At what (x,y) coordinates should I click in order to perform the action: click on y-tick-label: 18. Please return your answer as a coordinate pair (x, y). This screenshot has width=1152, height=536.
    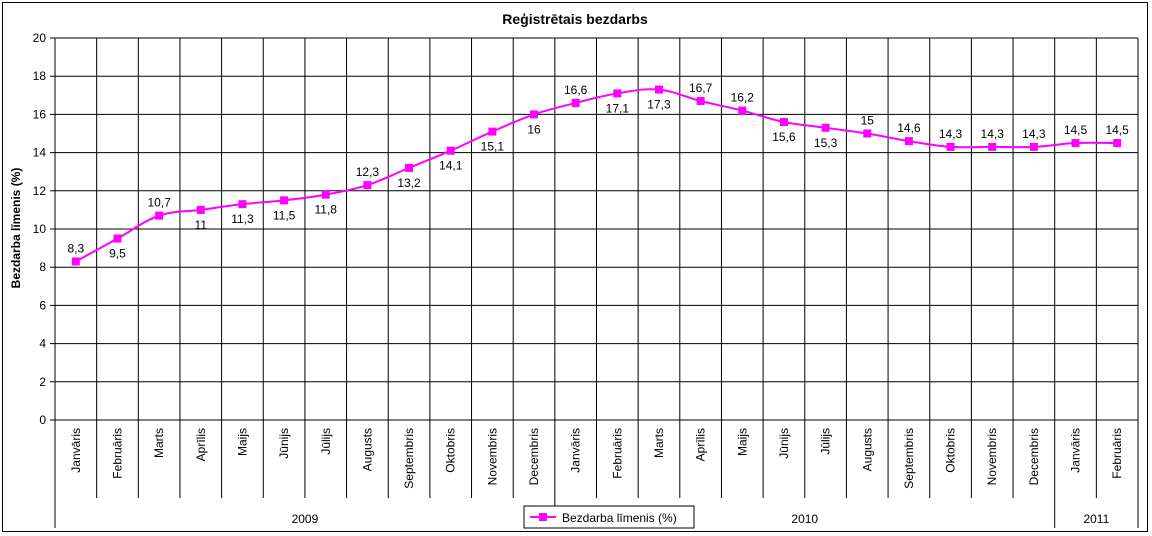
    Looking at the image, I should click on (40, 76).